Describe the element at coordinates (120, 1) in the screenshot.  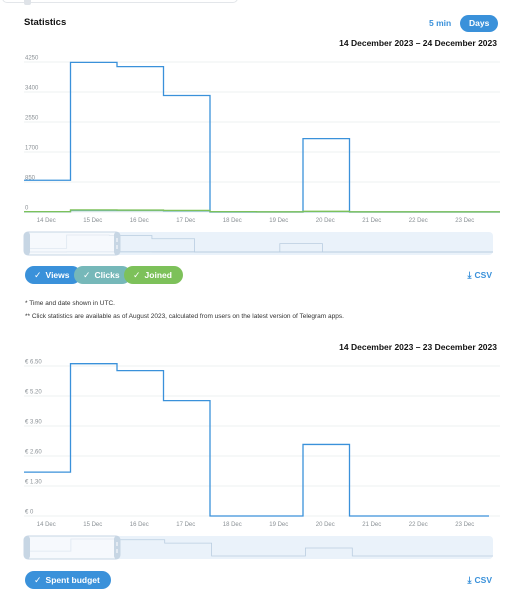
I see `top-input-field` at that location.